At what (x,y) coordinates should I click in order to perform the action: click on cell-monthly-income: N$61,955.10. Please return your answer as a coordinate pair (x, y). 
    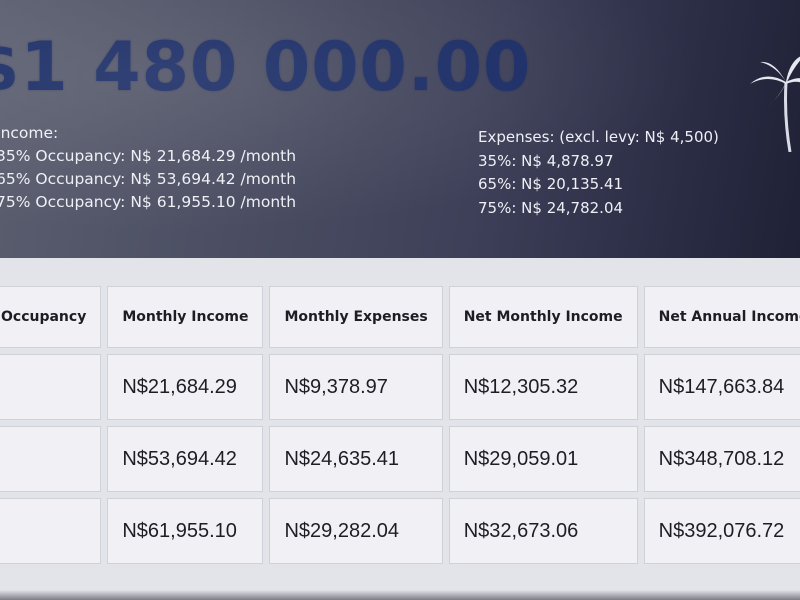
    Looking at the image, I should click on (185, 531).